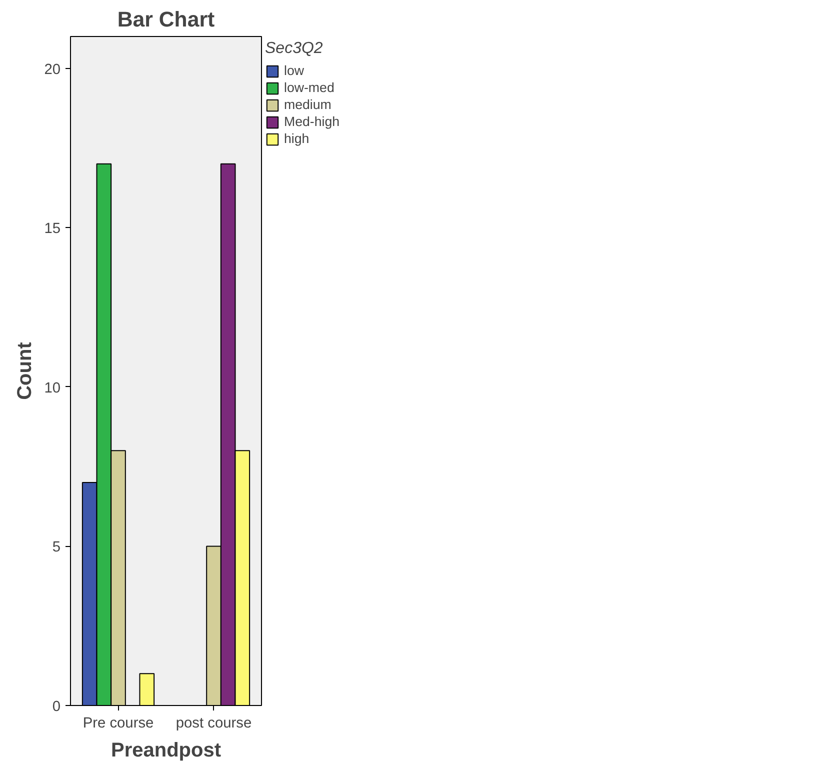  Describe the element at coordinates (56, 548) in the screenshot. I see `y-tick-label: 5` at that location.